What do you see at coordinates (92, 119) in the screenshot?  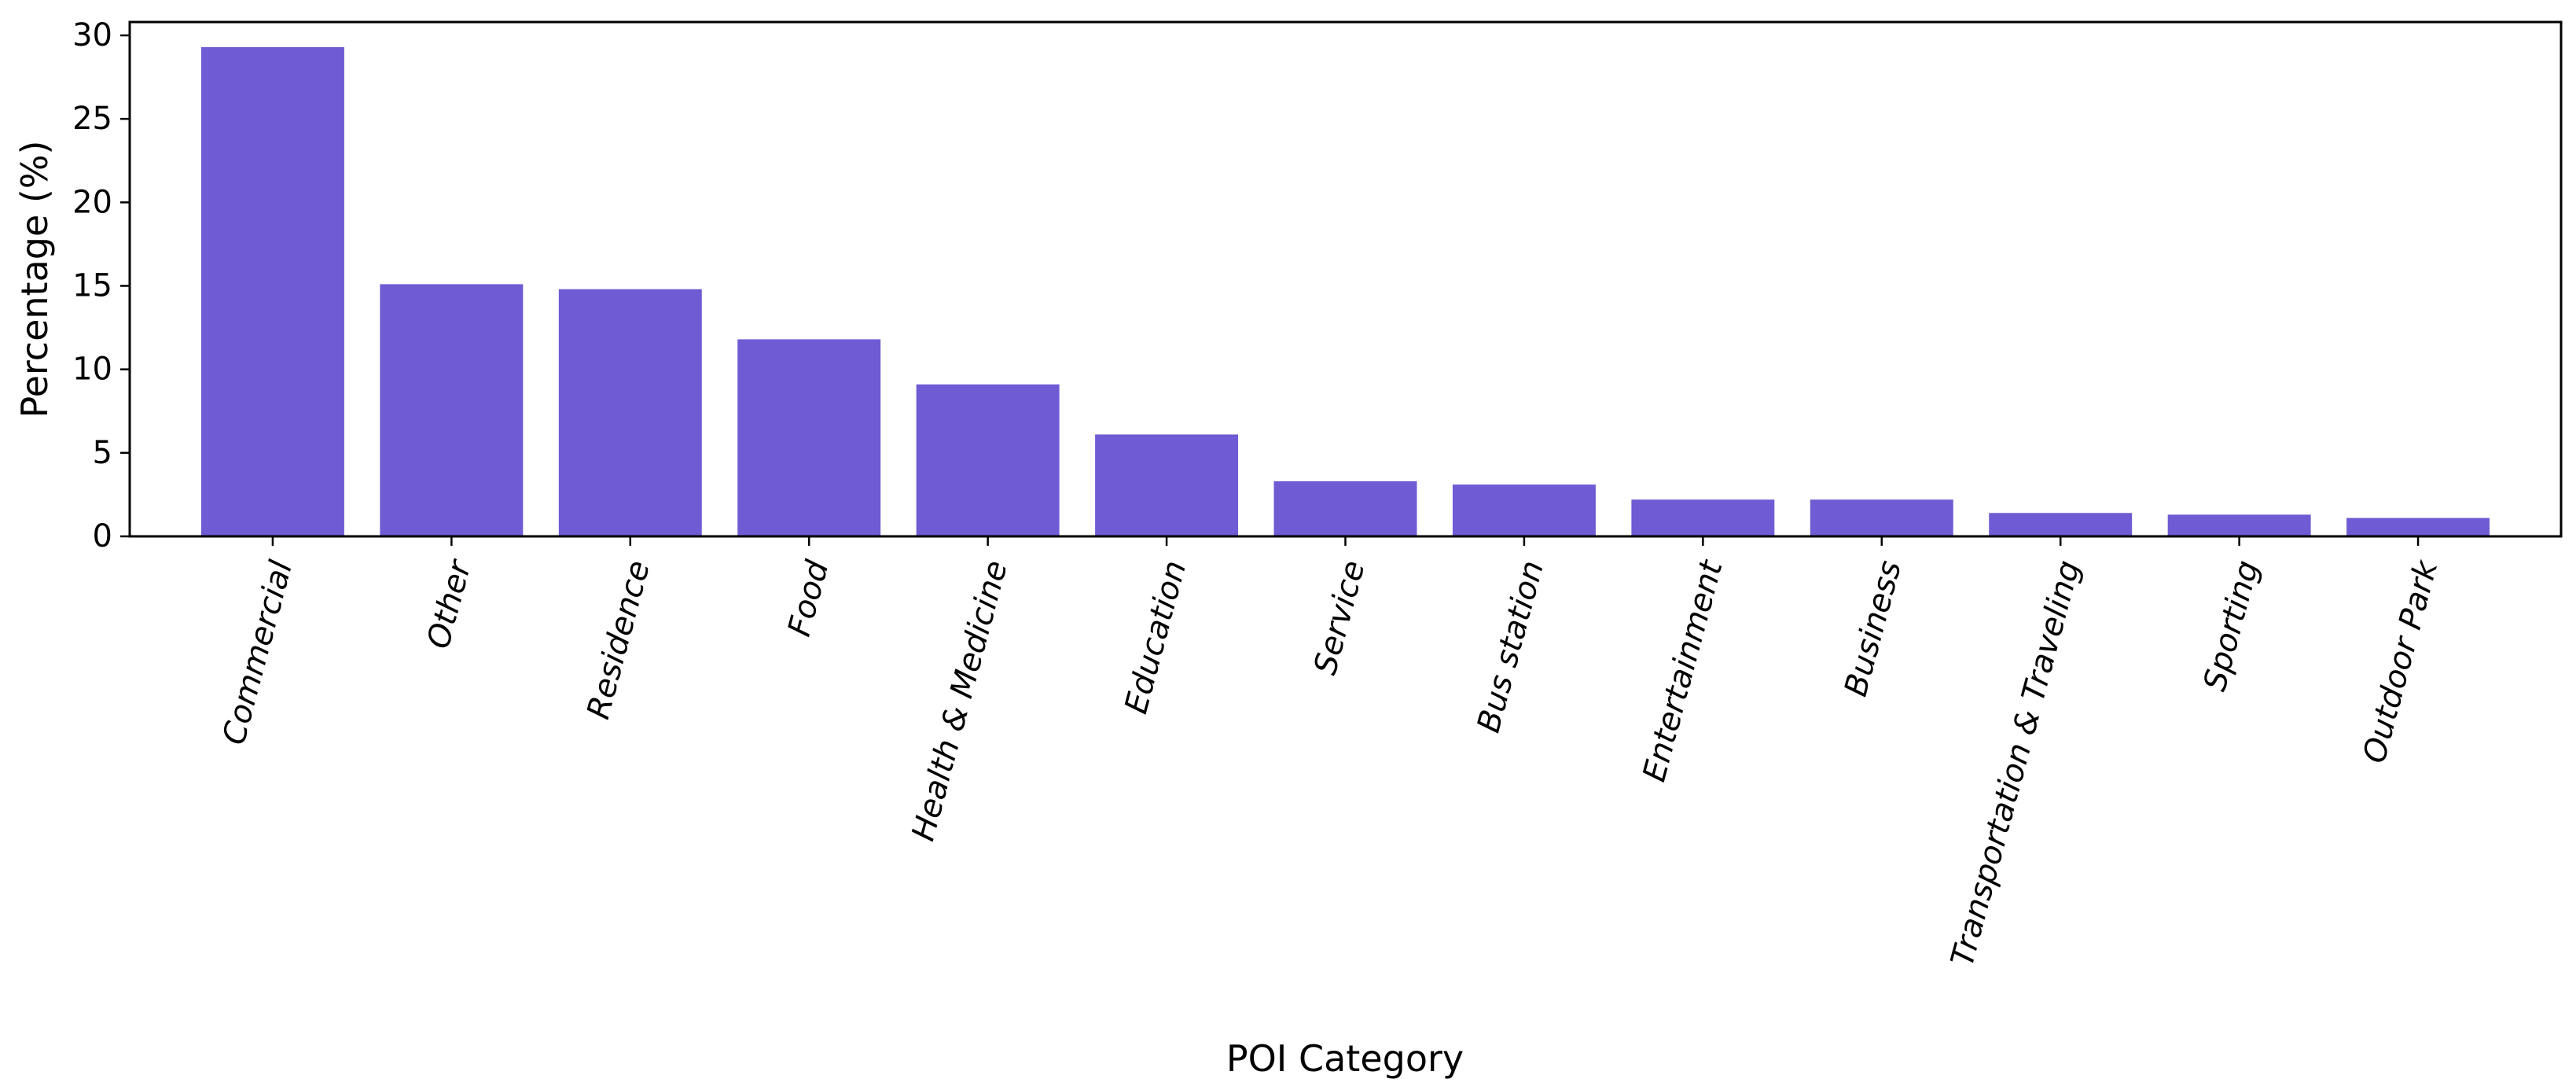 I see `y-tick-label: 25` at bounding box center [92, 119].